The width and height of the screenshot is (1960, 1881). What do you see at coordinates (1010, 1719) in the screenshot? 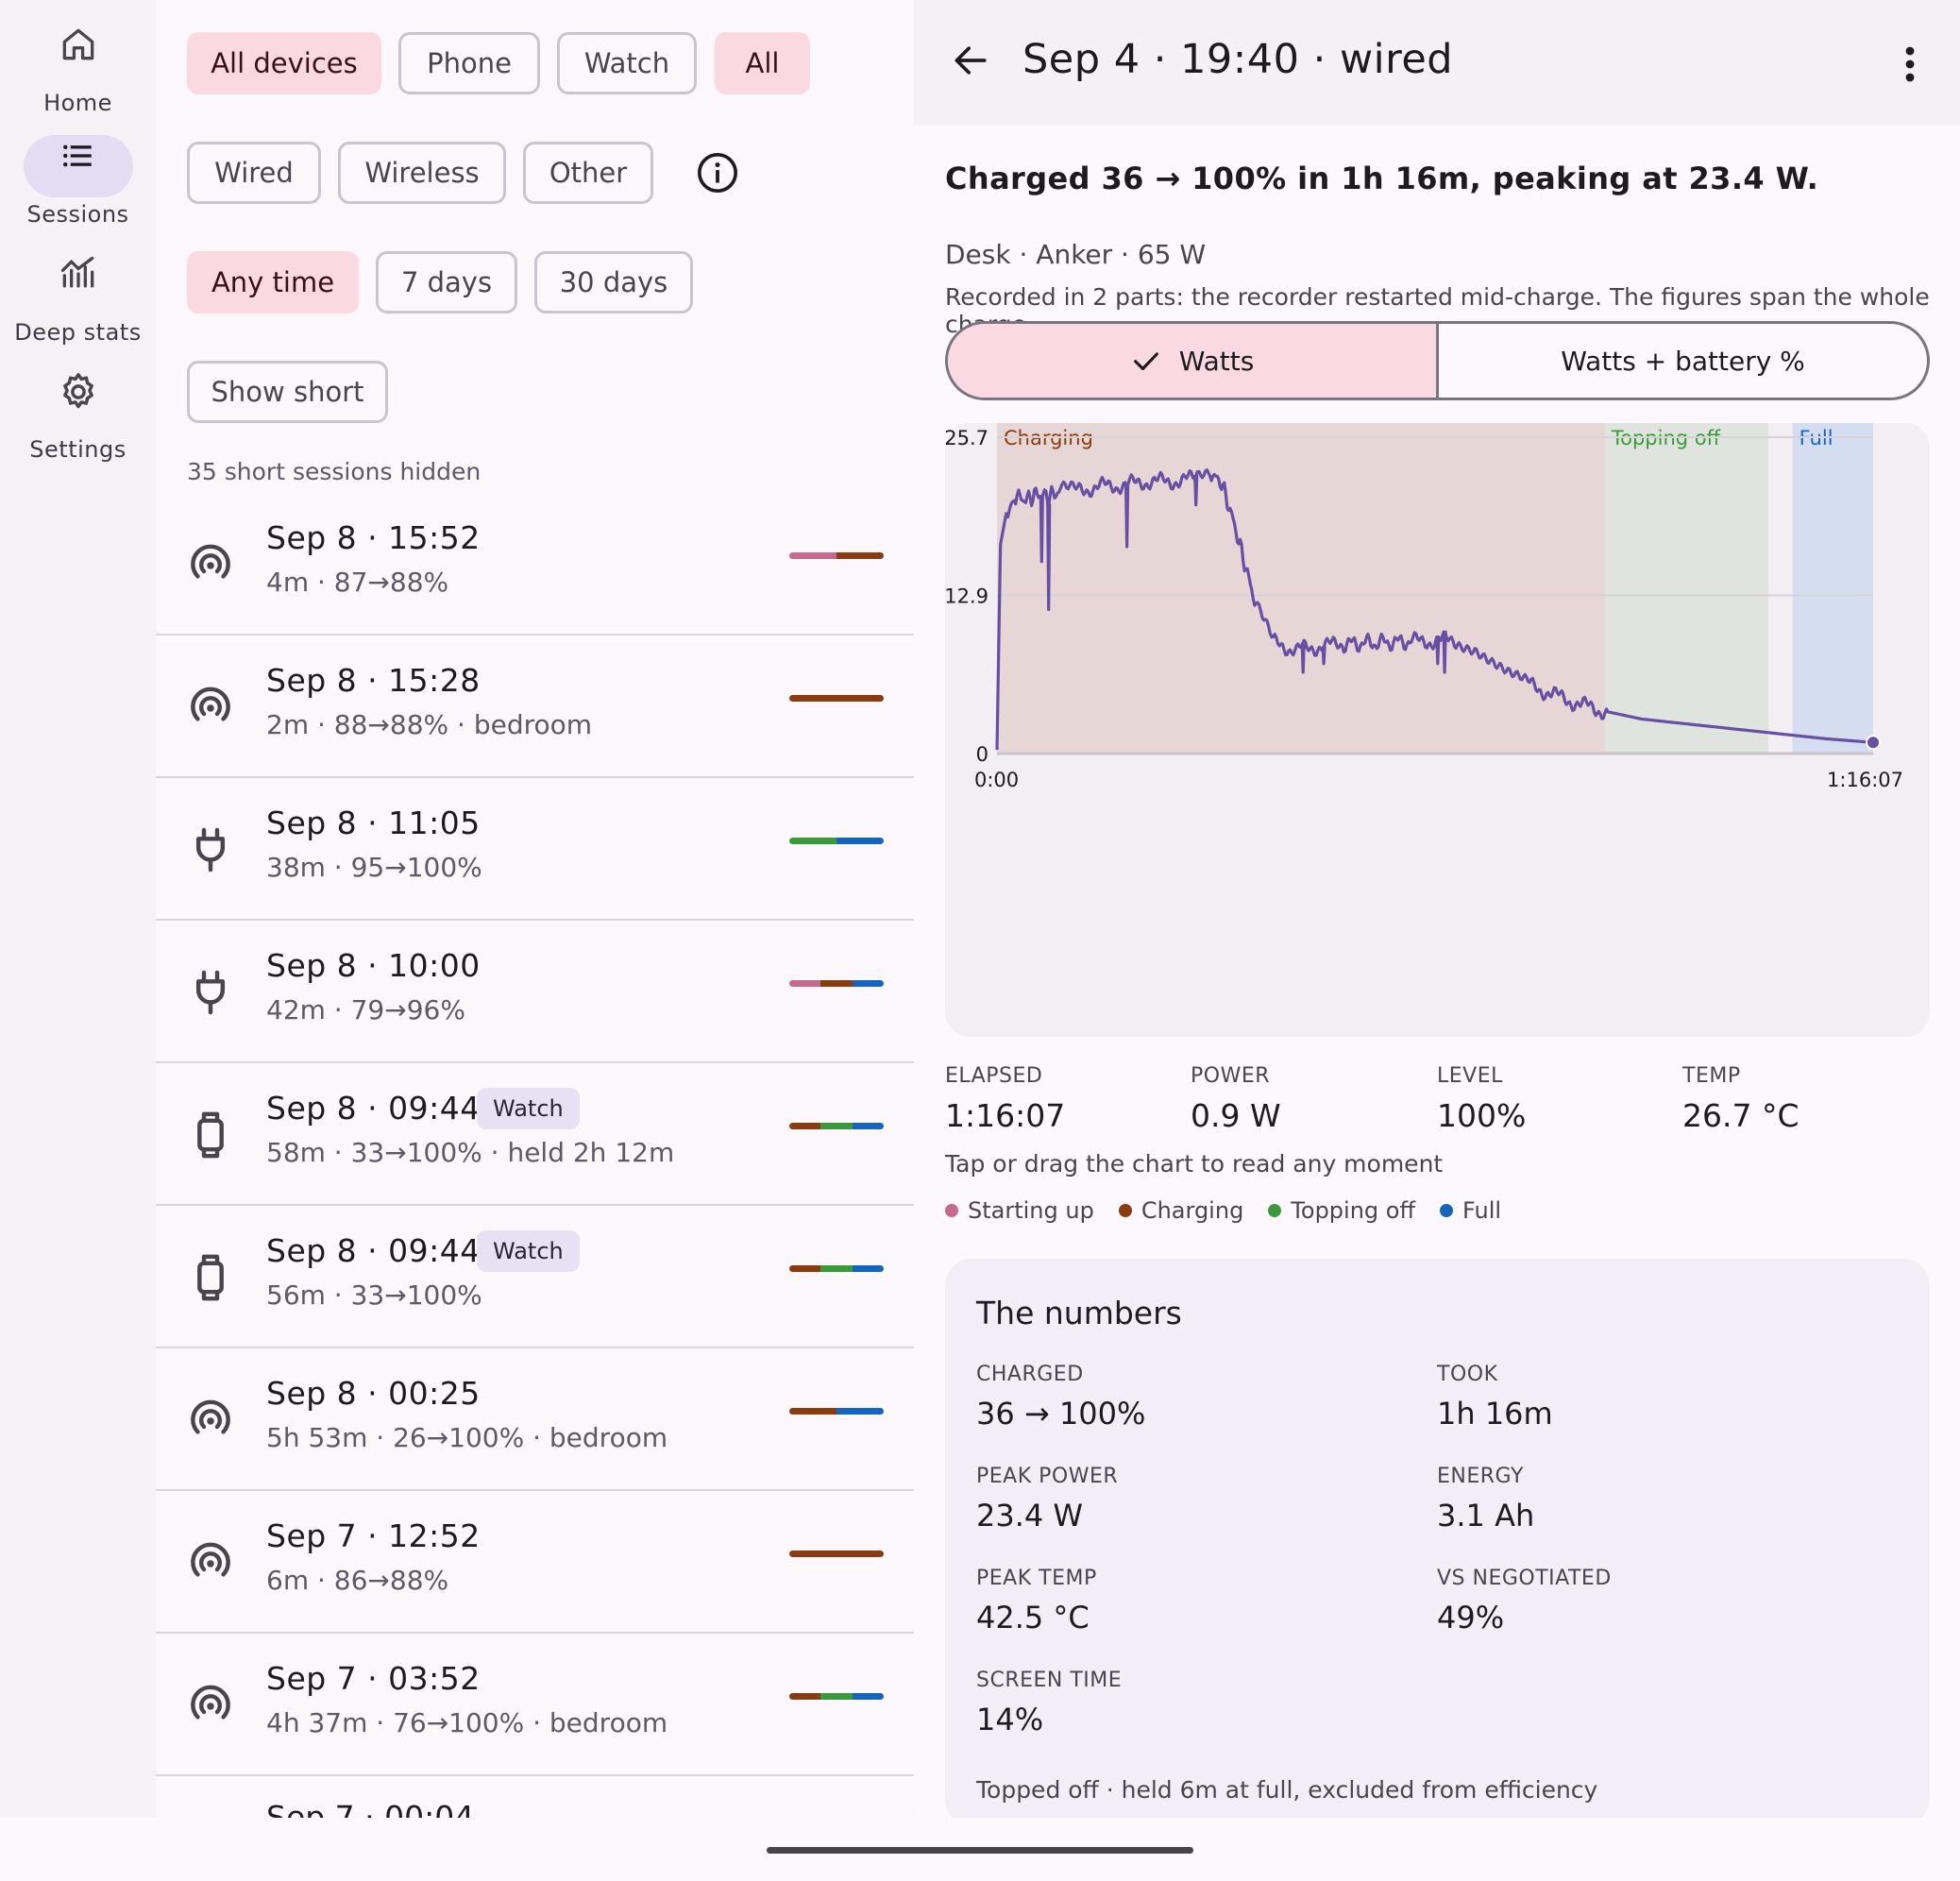
I see `stat-value: 14%` at bounding box center [1010, 1719].